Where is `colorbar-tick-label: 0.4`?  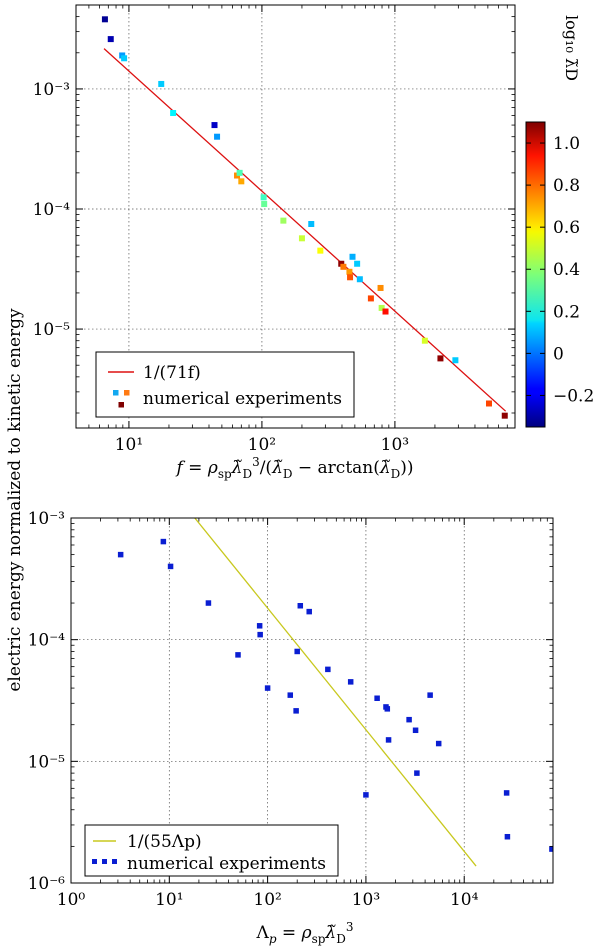 colorbar-tick-label: 0.4 is located at coordinates (566, 270).